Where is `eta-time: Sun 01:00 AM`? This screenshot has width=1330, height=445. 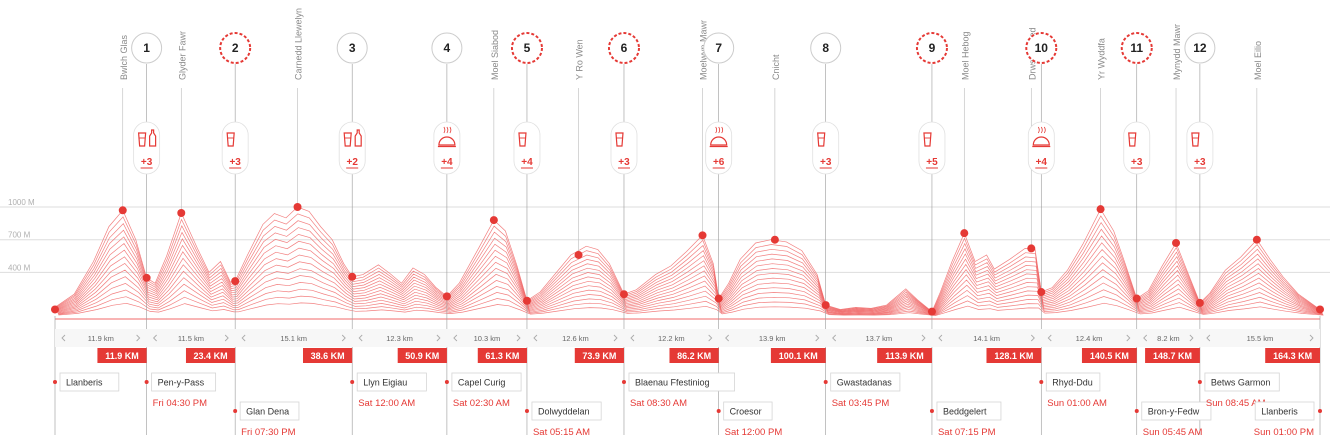
eta-time: Sun 01:00 AM is located at coordinates (1077, 403).